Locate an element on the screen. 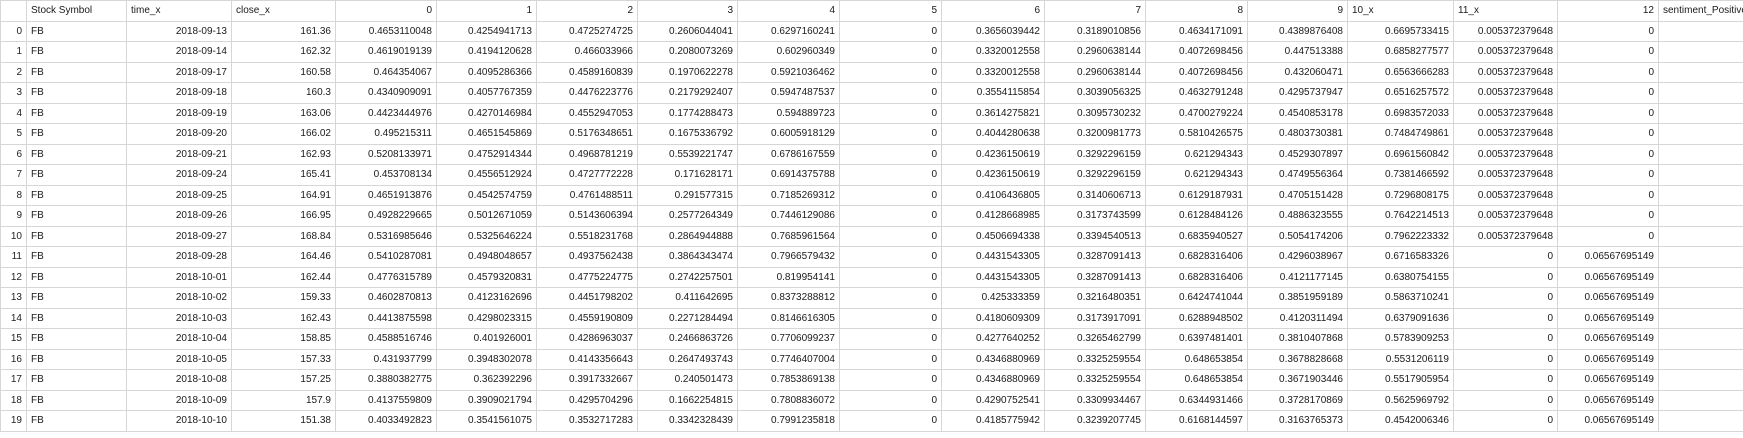  table-cell: 0.6005918129 is located at coordinates (788, 134).